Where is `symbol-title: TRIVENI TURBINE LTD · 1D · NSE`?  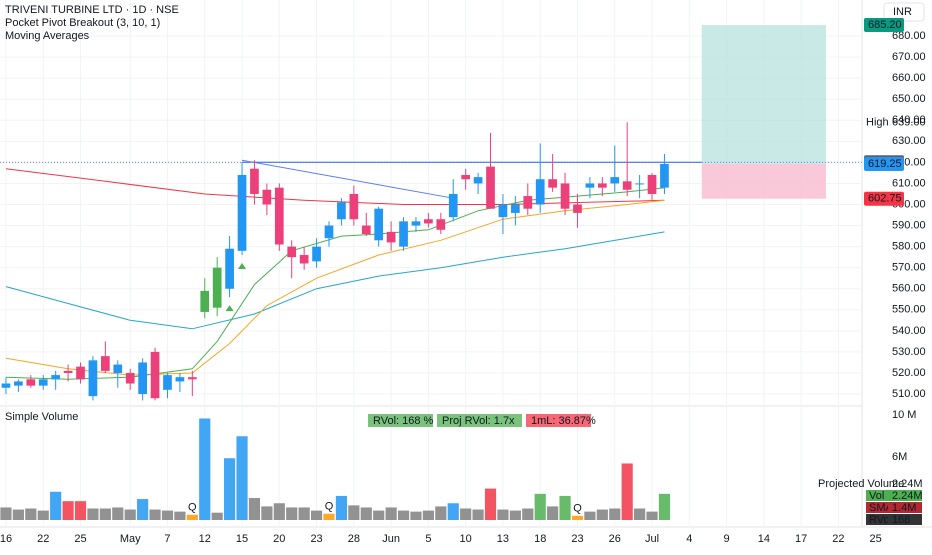
symbol-title: TRIVENI TURBINE LTD · 1D · NSE is located at coordinates (92, 10).